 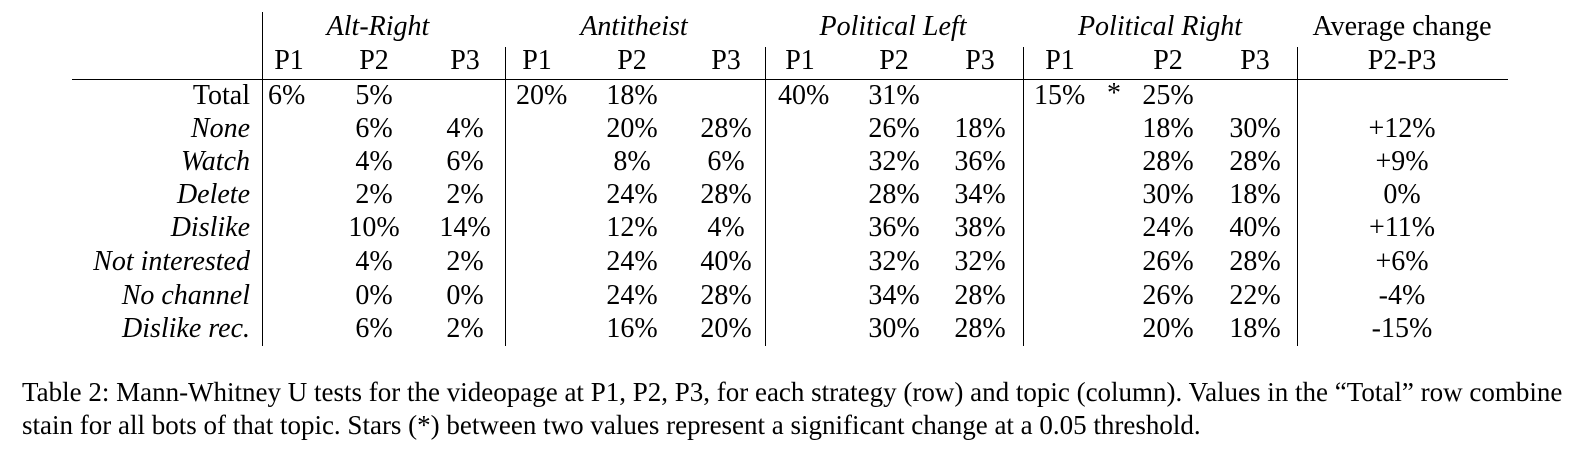 What do you see at coordinates (1402, 161) in the screenshot?
I see `table-cell: +9%` at bounding box center [1402, 161].